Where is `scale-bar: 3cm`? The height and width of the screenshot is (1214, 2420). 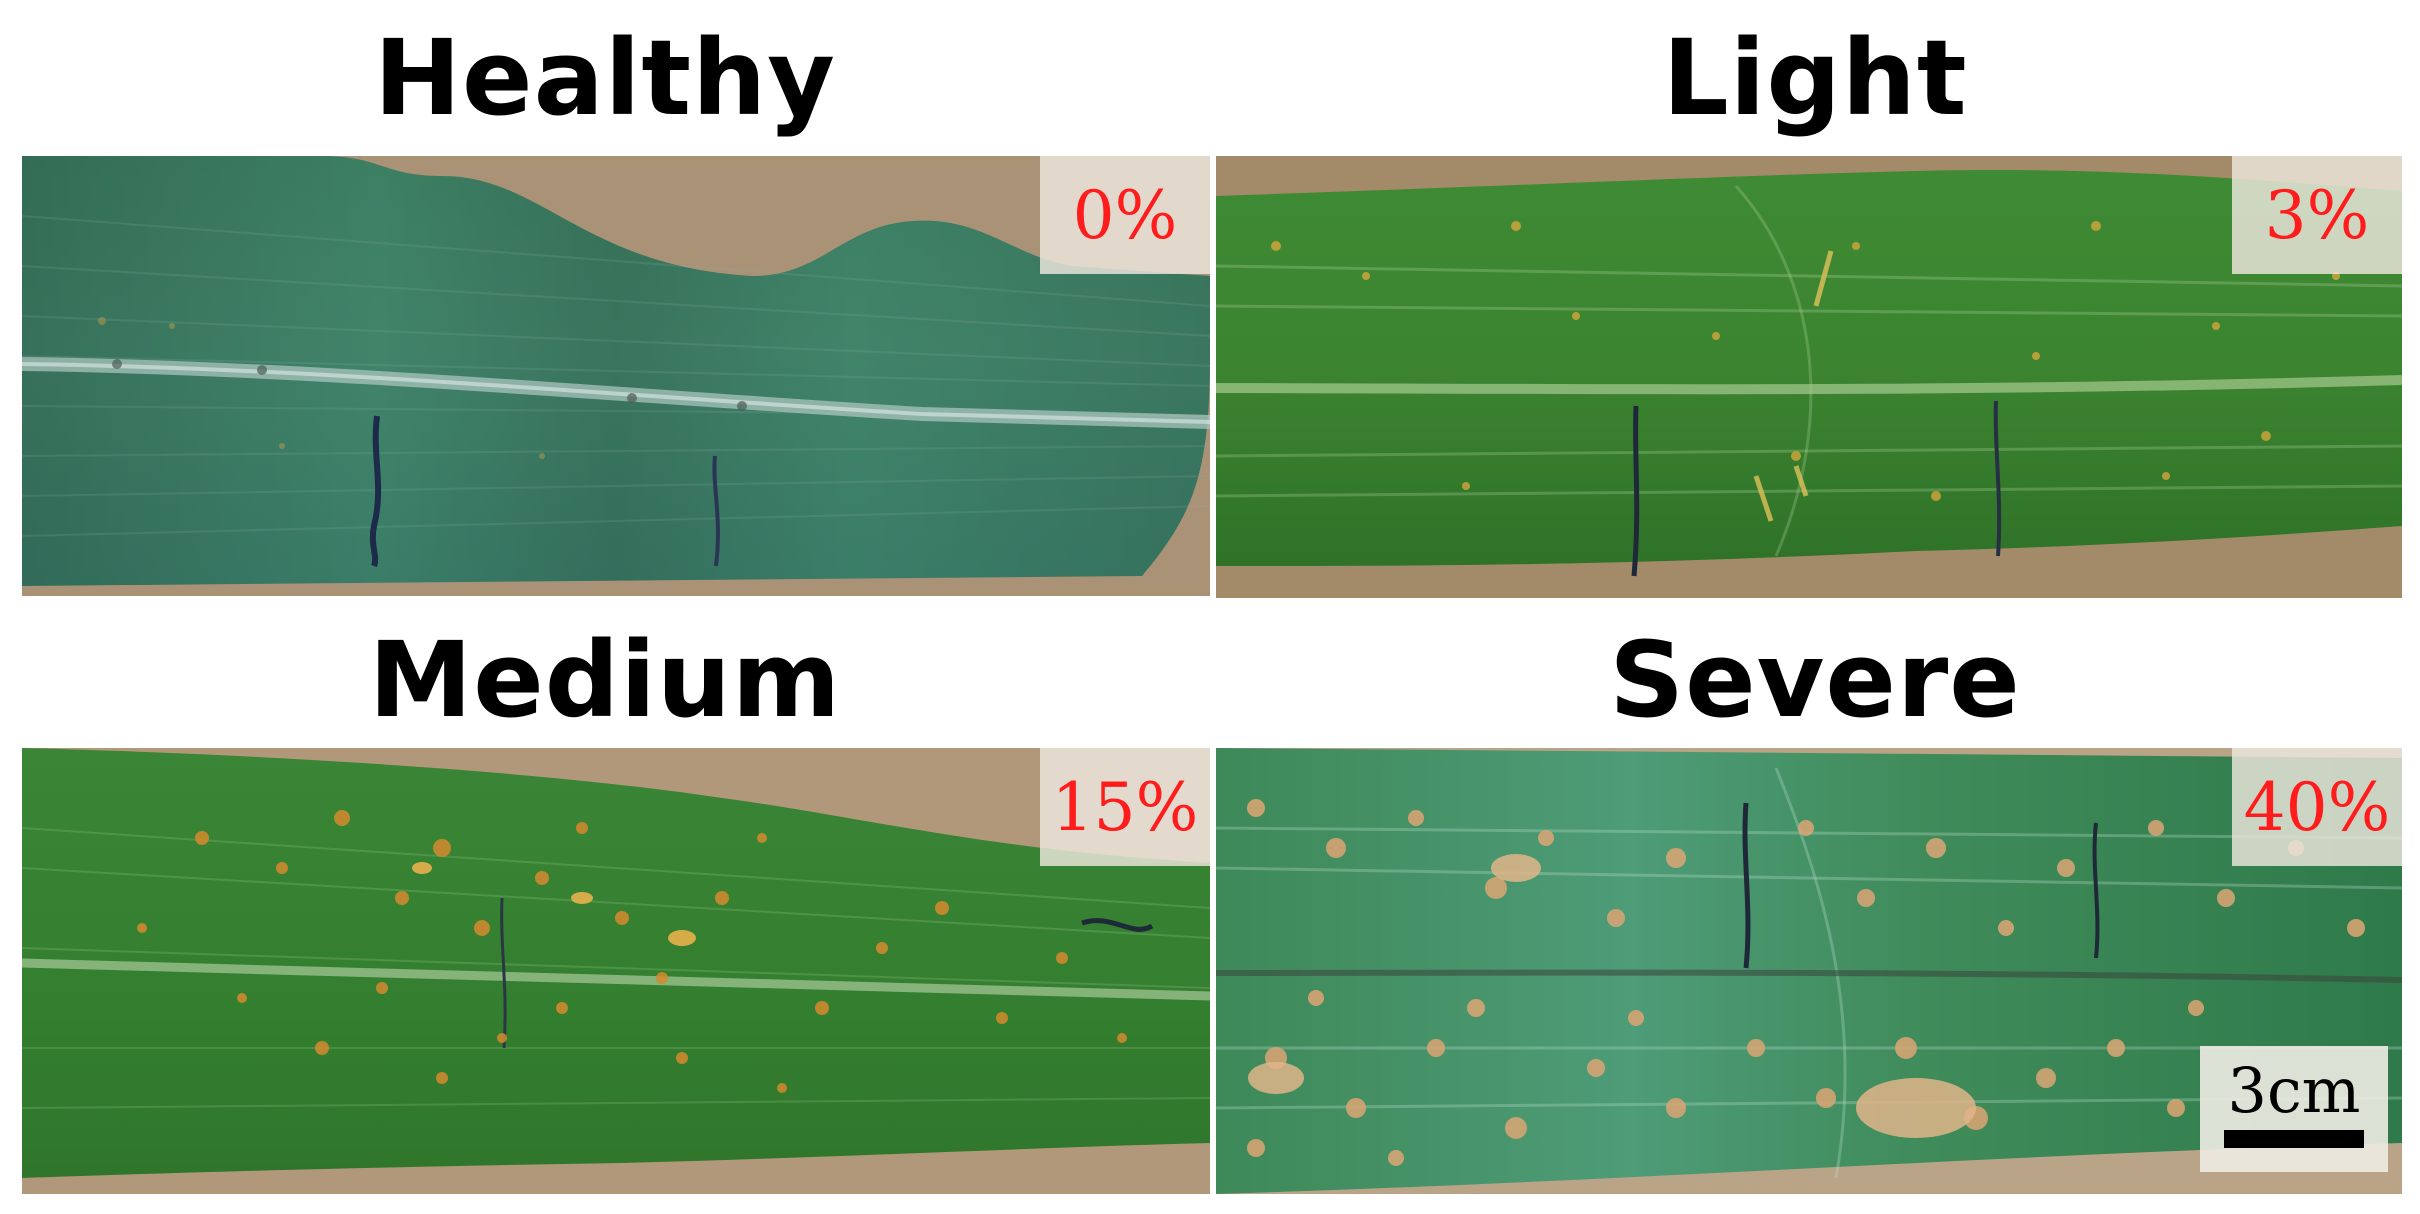 scale-bar: 3cm is located at coordinates (2294, 1109).